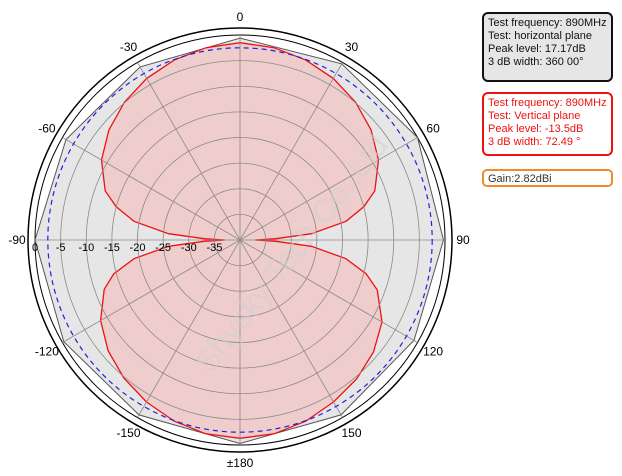 The image size is (622, 476). I want to click on legend-h-width: 3 dB width: 360 00°, so click(536, 62).